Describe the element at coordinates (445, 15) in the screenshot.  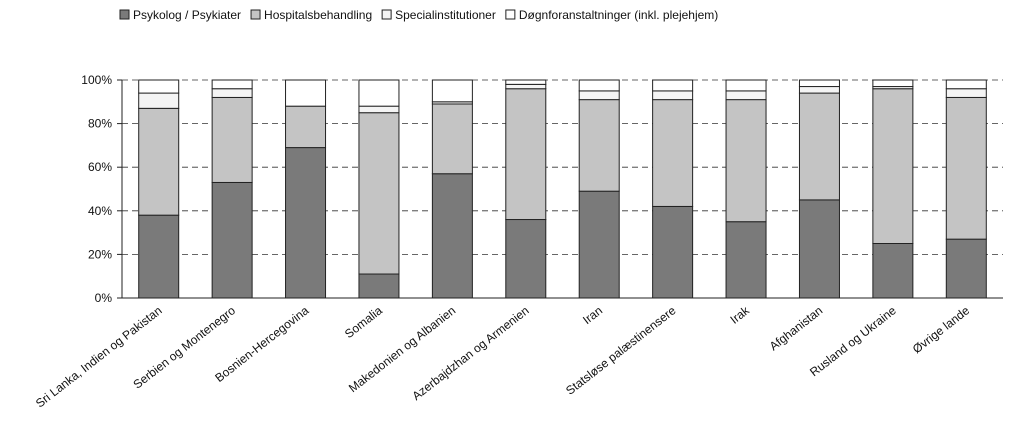
I see `legend-label: Specialinstitutioner` at that location.